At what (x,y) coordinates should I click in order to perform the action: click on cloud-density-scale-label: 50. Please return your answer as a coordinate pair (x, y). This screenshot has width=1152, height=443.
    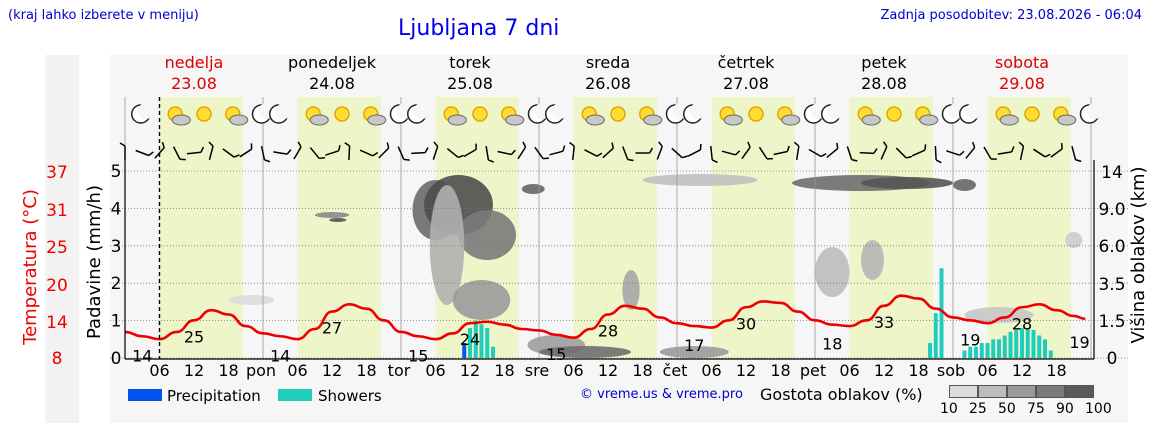
    Looking at the image, I should click on (1007, 409).